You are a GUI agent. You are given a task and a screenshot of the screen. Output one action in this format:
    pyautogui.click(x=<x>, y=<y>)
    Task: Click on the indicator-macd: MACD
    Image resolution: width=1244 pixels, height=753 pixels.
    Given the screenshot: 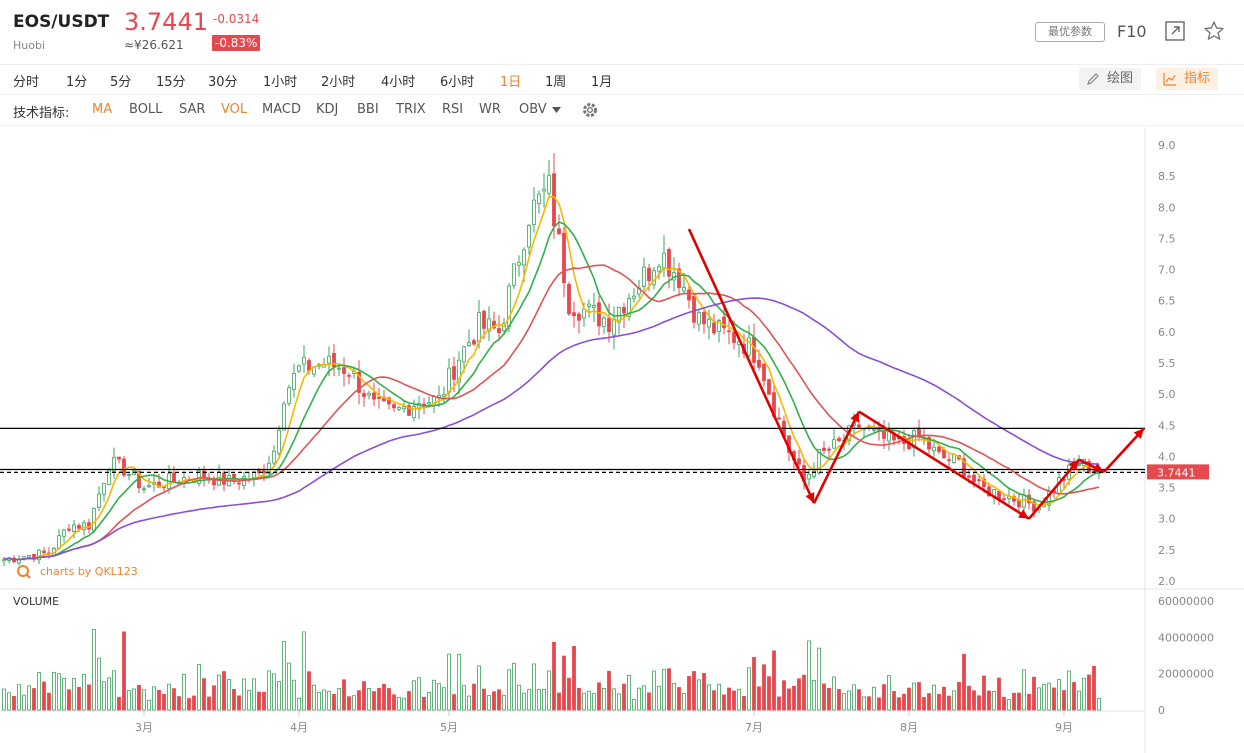 What is the action you would take?
    pyautogui.click(x=281, y=109)
    